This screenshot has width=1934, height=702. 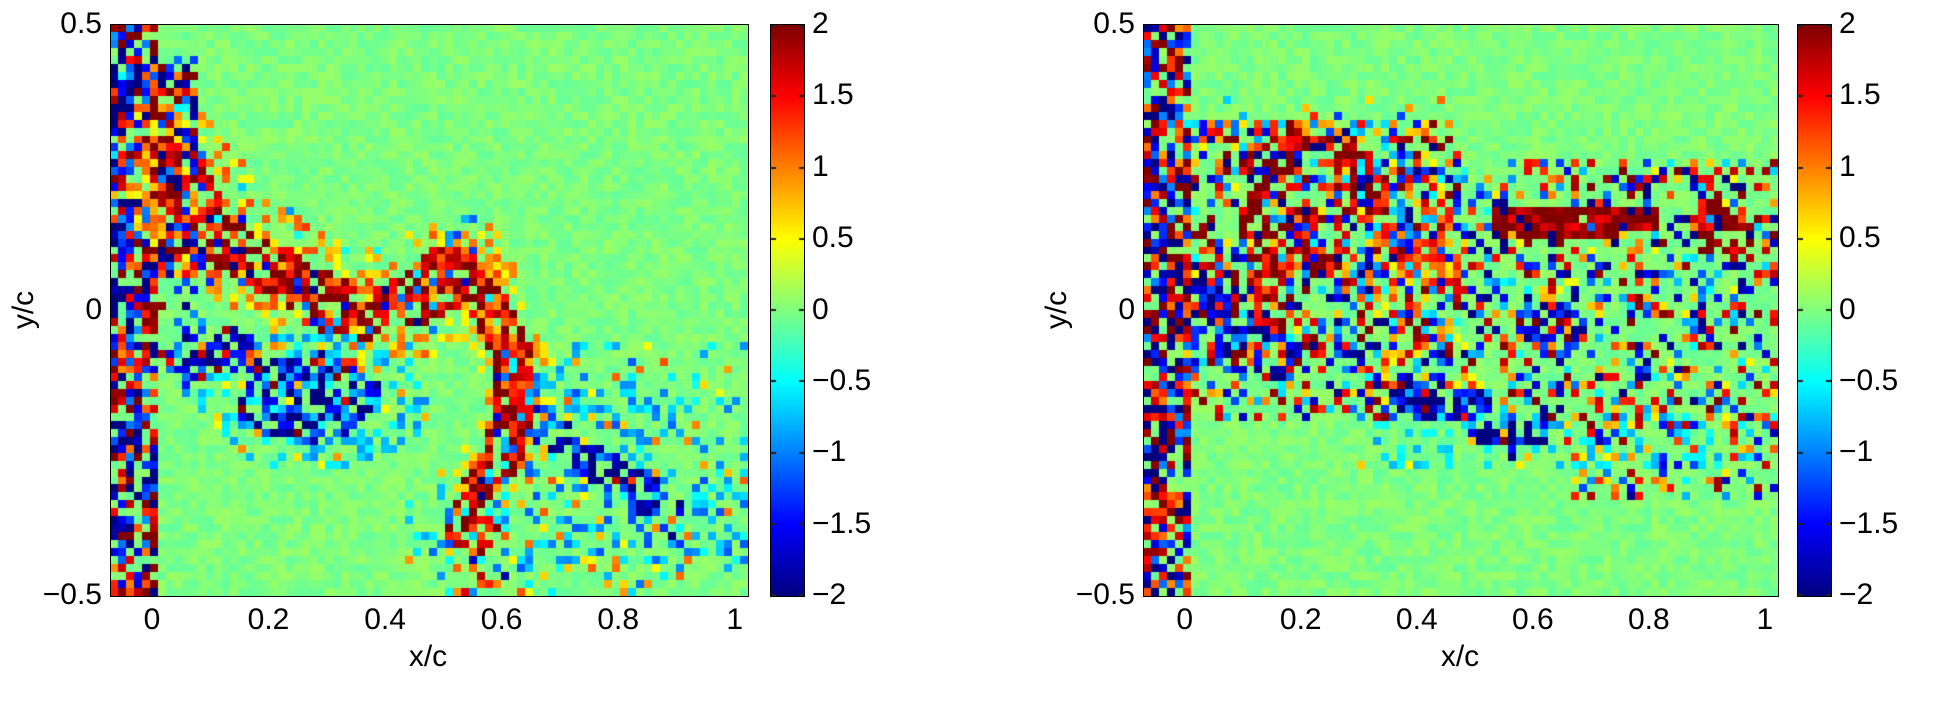 I want to click on colorbar-right, so click(x=1814, y=310).